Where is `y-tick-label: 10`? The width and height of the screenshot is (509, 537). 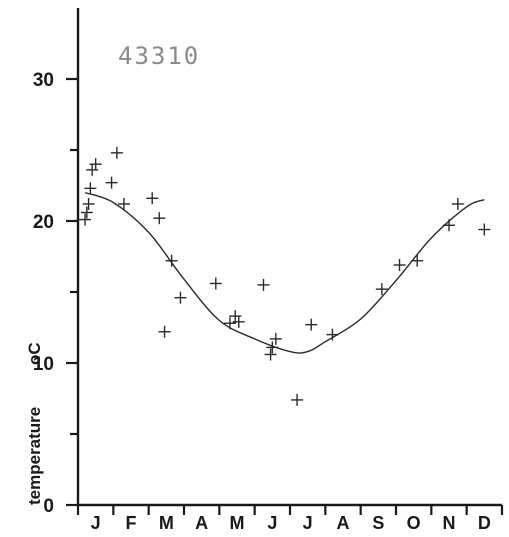 y-tick-label: 10 is located at coordinates (43, 364).